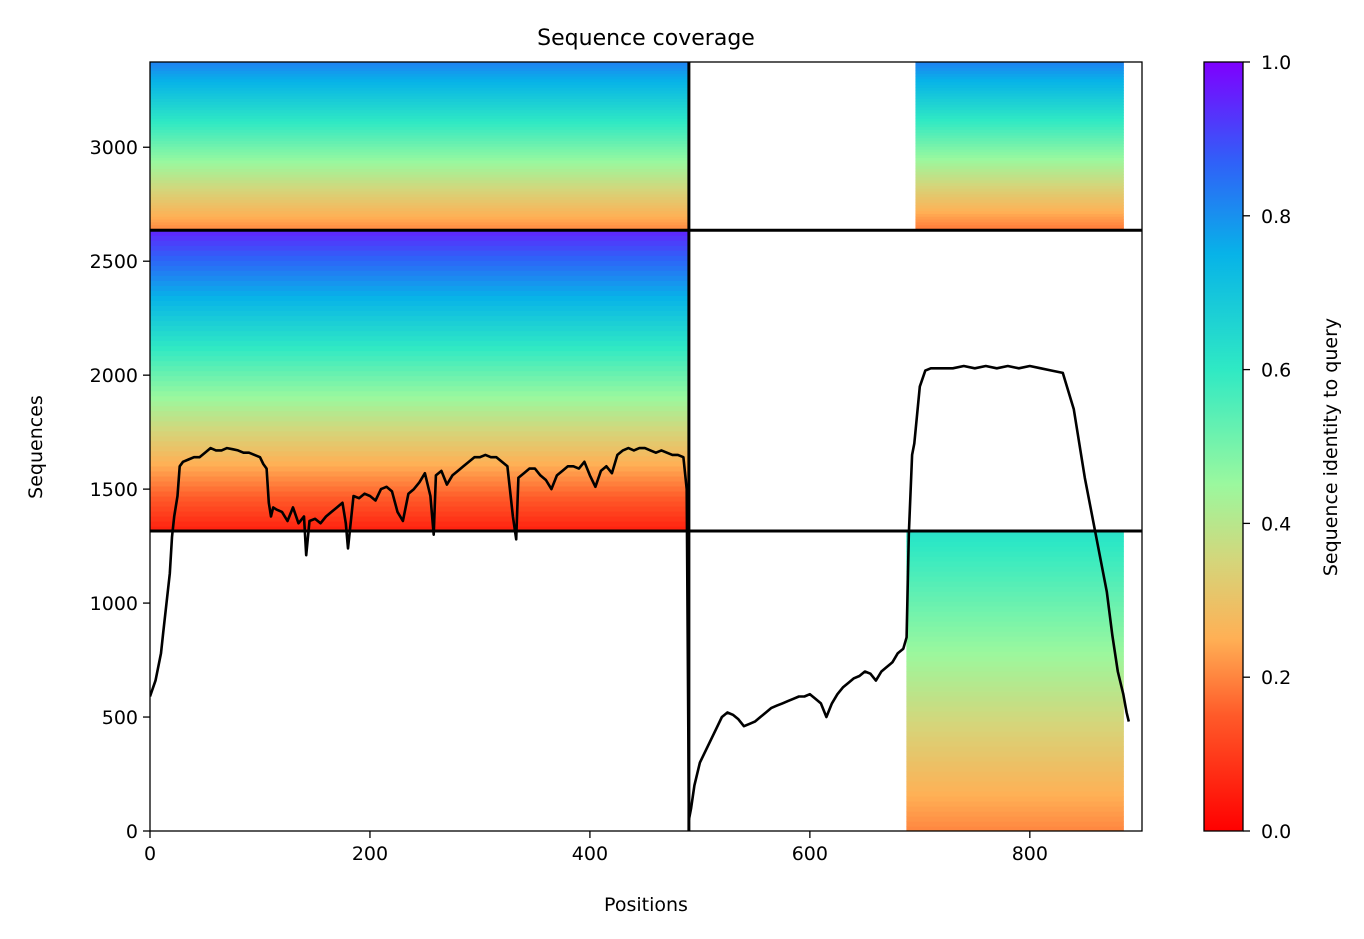 This screenshot has height=939, width=1364. What do you see at coordinates (114, 376) in the screenshot?
I see `y-tick-label: 2000` at bounding box center [114, 376].